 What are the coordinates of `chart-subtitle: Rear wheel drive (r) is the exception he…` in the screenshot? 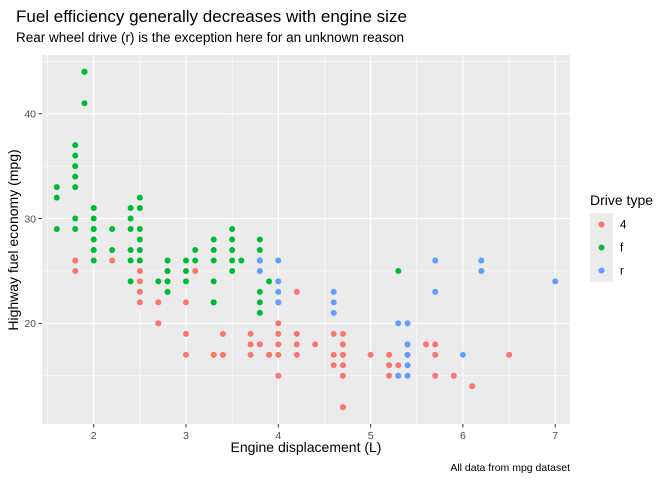 It's located at (210, 37).